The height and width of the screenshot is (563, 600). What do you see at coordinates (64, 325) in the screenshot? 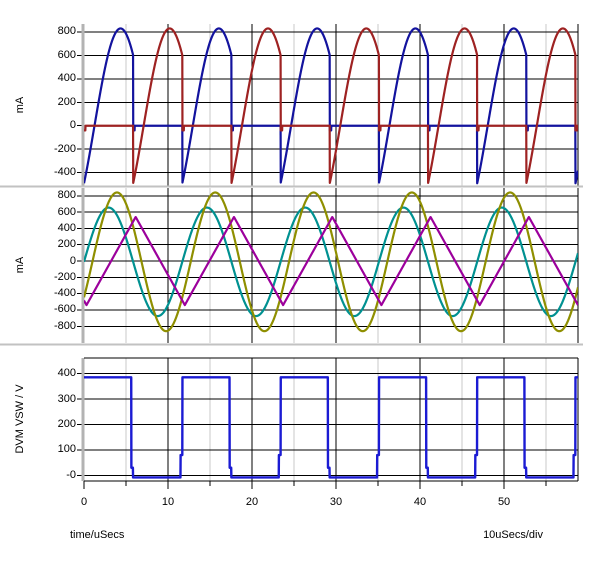
I see `y-tick-label: -800` at bounding box center [64, 325].